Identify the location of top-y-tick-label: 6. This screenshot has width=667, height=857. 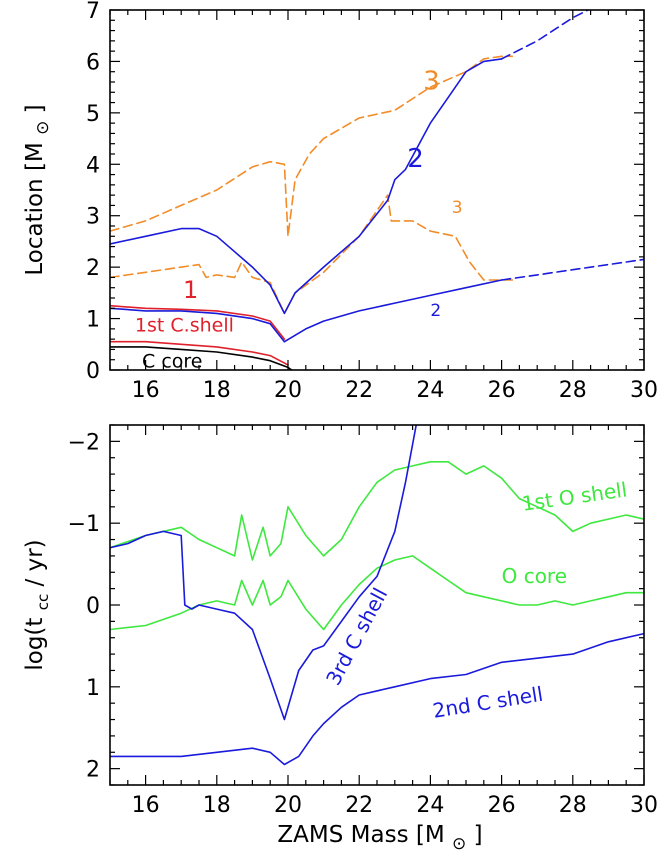
(93, 62).